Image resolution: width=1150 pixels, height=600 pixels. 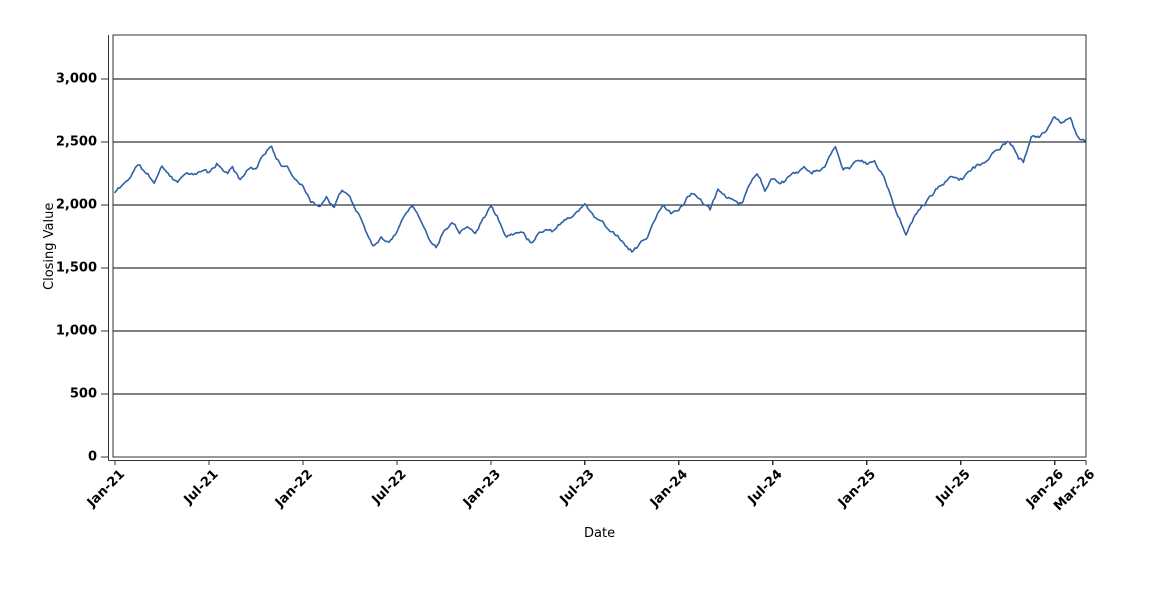 What do you see at coordinates (600, 533) in the screenshot?
I see `x-axis-title: Date` at bounding box center [600, 533].